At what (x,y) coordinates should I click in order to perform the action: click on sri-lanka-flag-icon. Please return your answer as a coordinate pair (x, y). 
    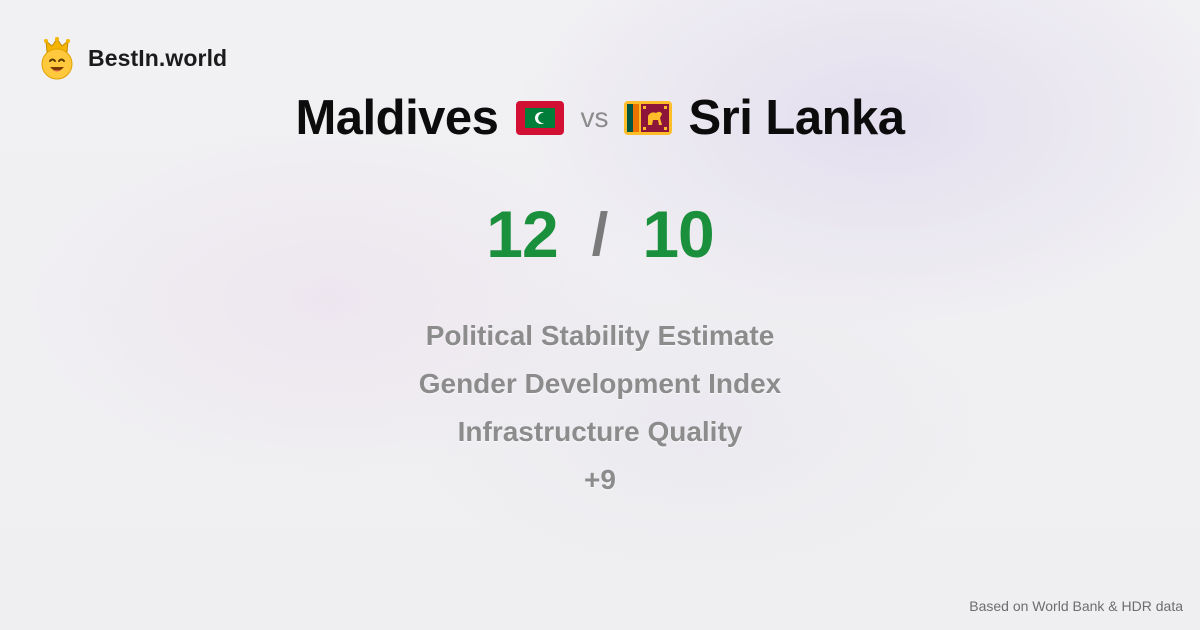
    Looking at the image, I should click on (648, 118).